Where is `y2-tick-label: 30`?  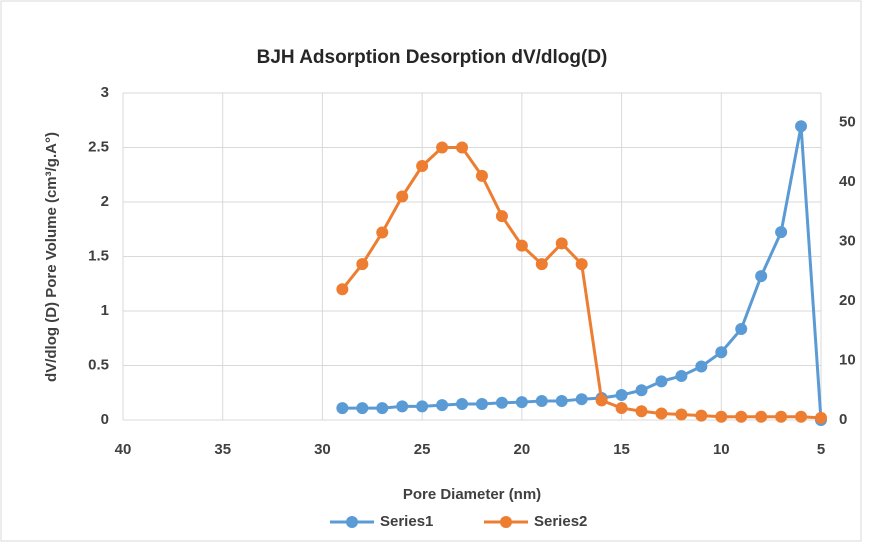 y2-tick-label: 30 is located at coordinates (847, 241).